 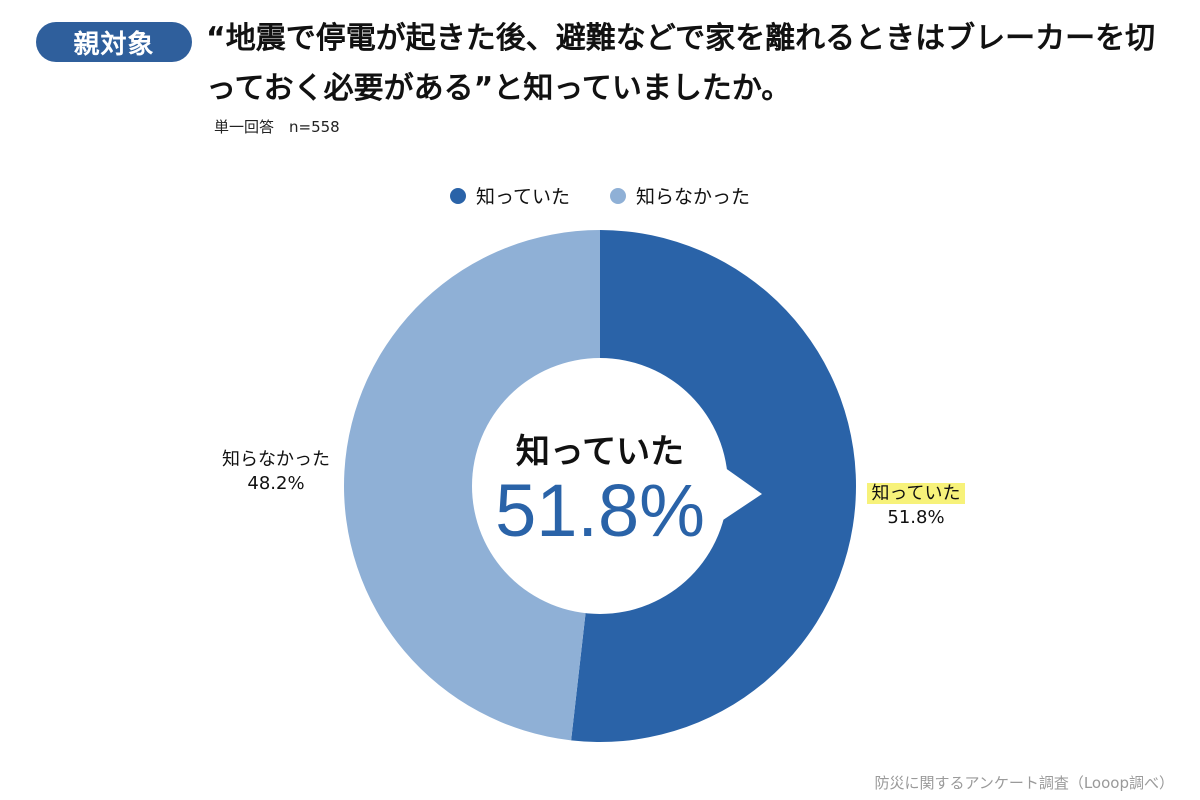 What do you see at coordinates (1024, 783) in the screenshot?
I see `source-note: 防災に関するアンケート調査（Looop調べ）` at bounding box center [1024, 783].